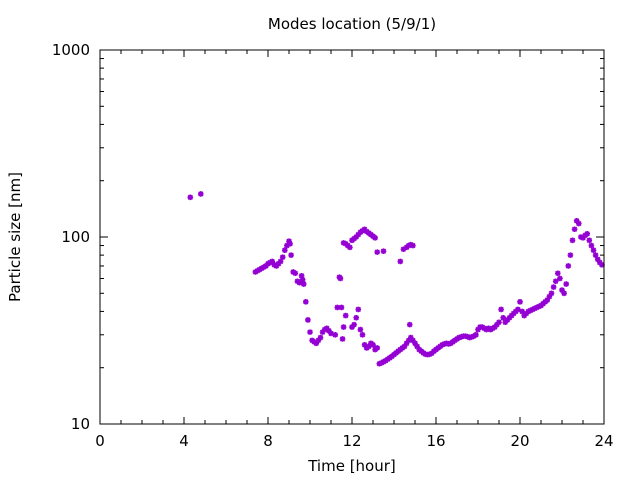 This screenshot has width=640, height=480. Describe the element at coordinates (15, 237) in the screenshot. I see `y-axis-label: Particle size [nm]` at that location.